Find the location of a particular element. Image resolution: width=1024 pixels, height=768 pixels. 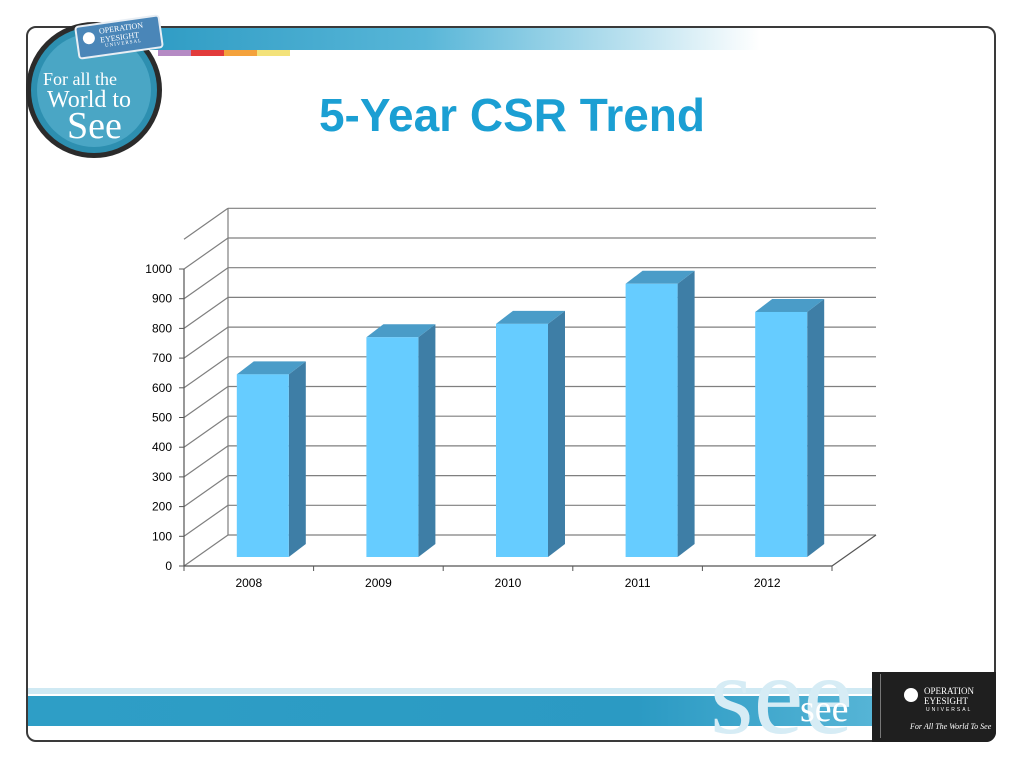

x-tick-label: 2010 is located at coordinates (508, 583).